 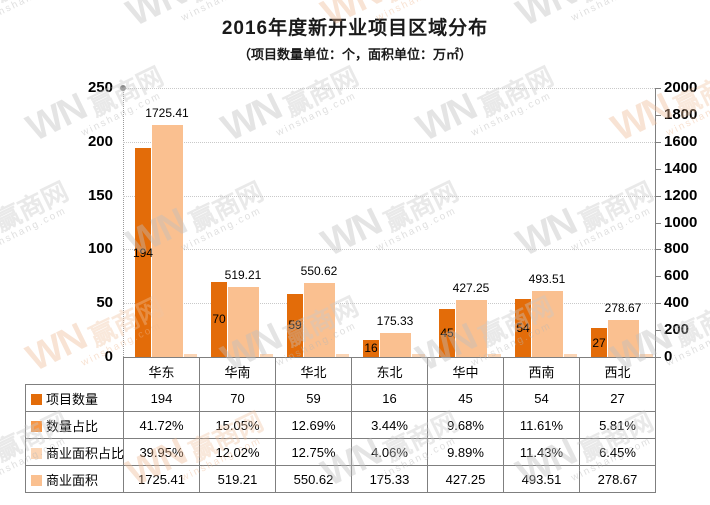 I want to click on bar-group: 70 519.21, so click(x=237, y=222).